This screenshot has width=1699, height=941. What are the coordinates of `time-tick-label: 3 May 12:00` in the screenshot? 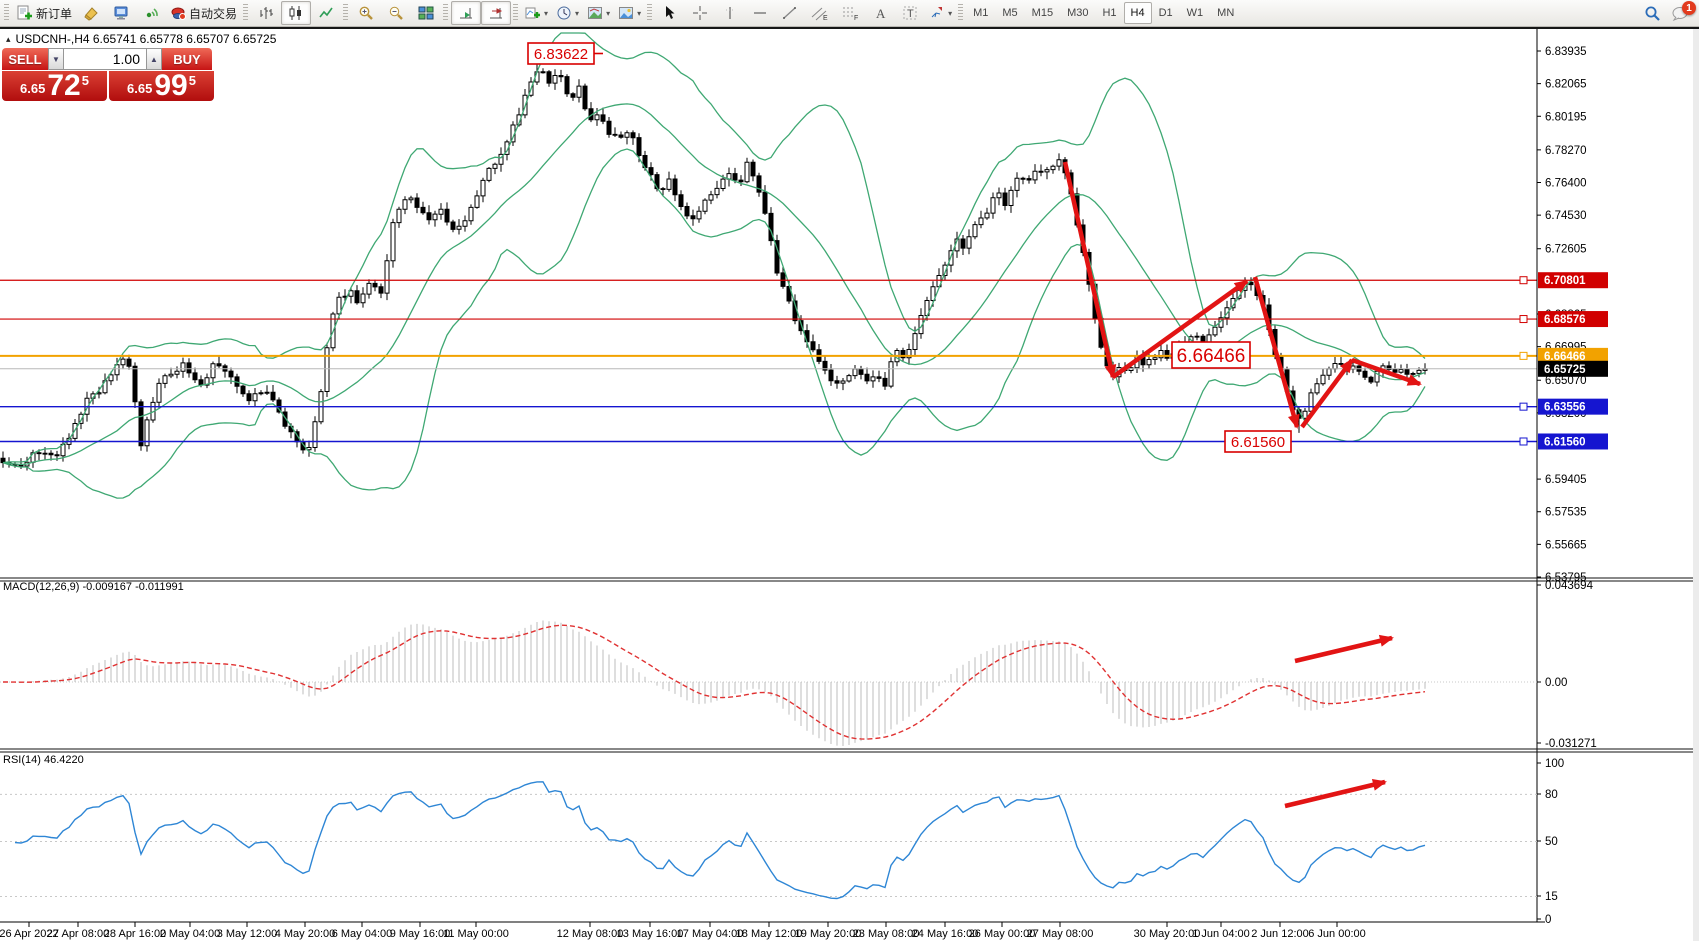 It's located at (247, 934).